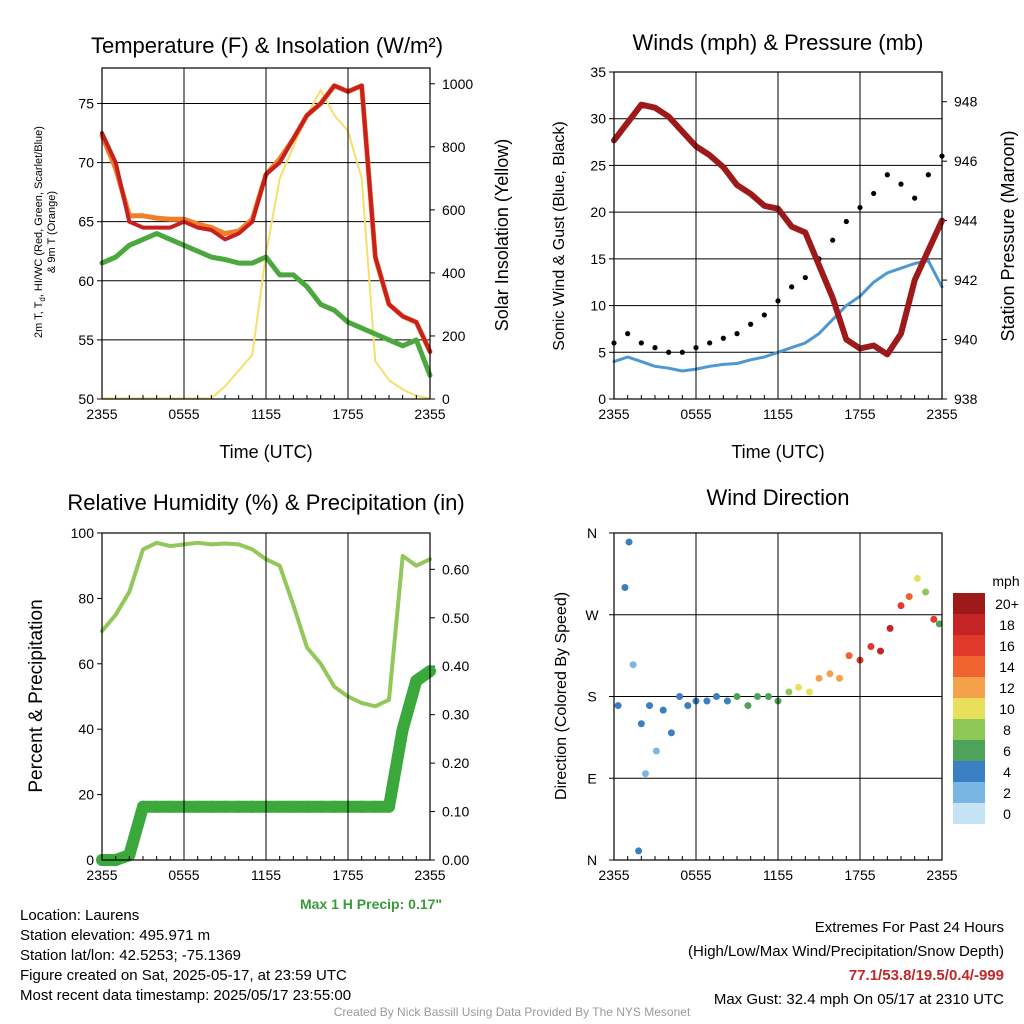 Image resolution: width=1024 pixels, height=1024 pixels. Describe the element at coordinates (183, 875) in the screenshot. I see `rh-x-tick-label: 0555` at that location.